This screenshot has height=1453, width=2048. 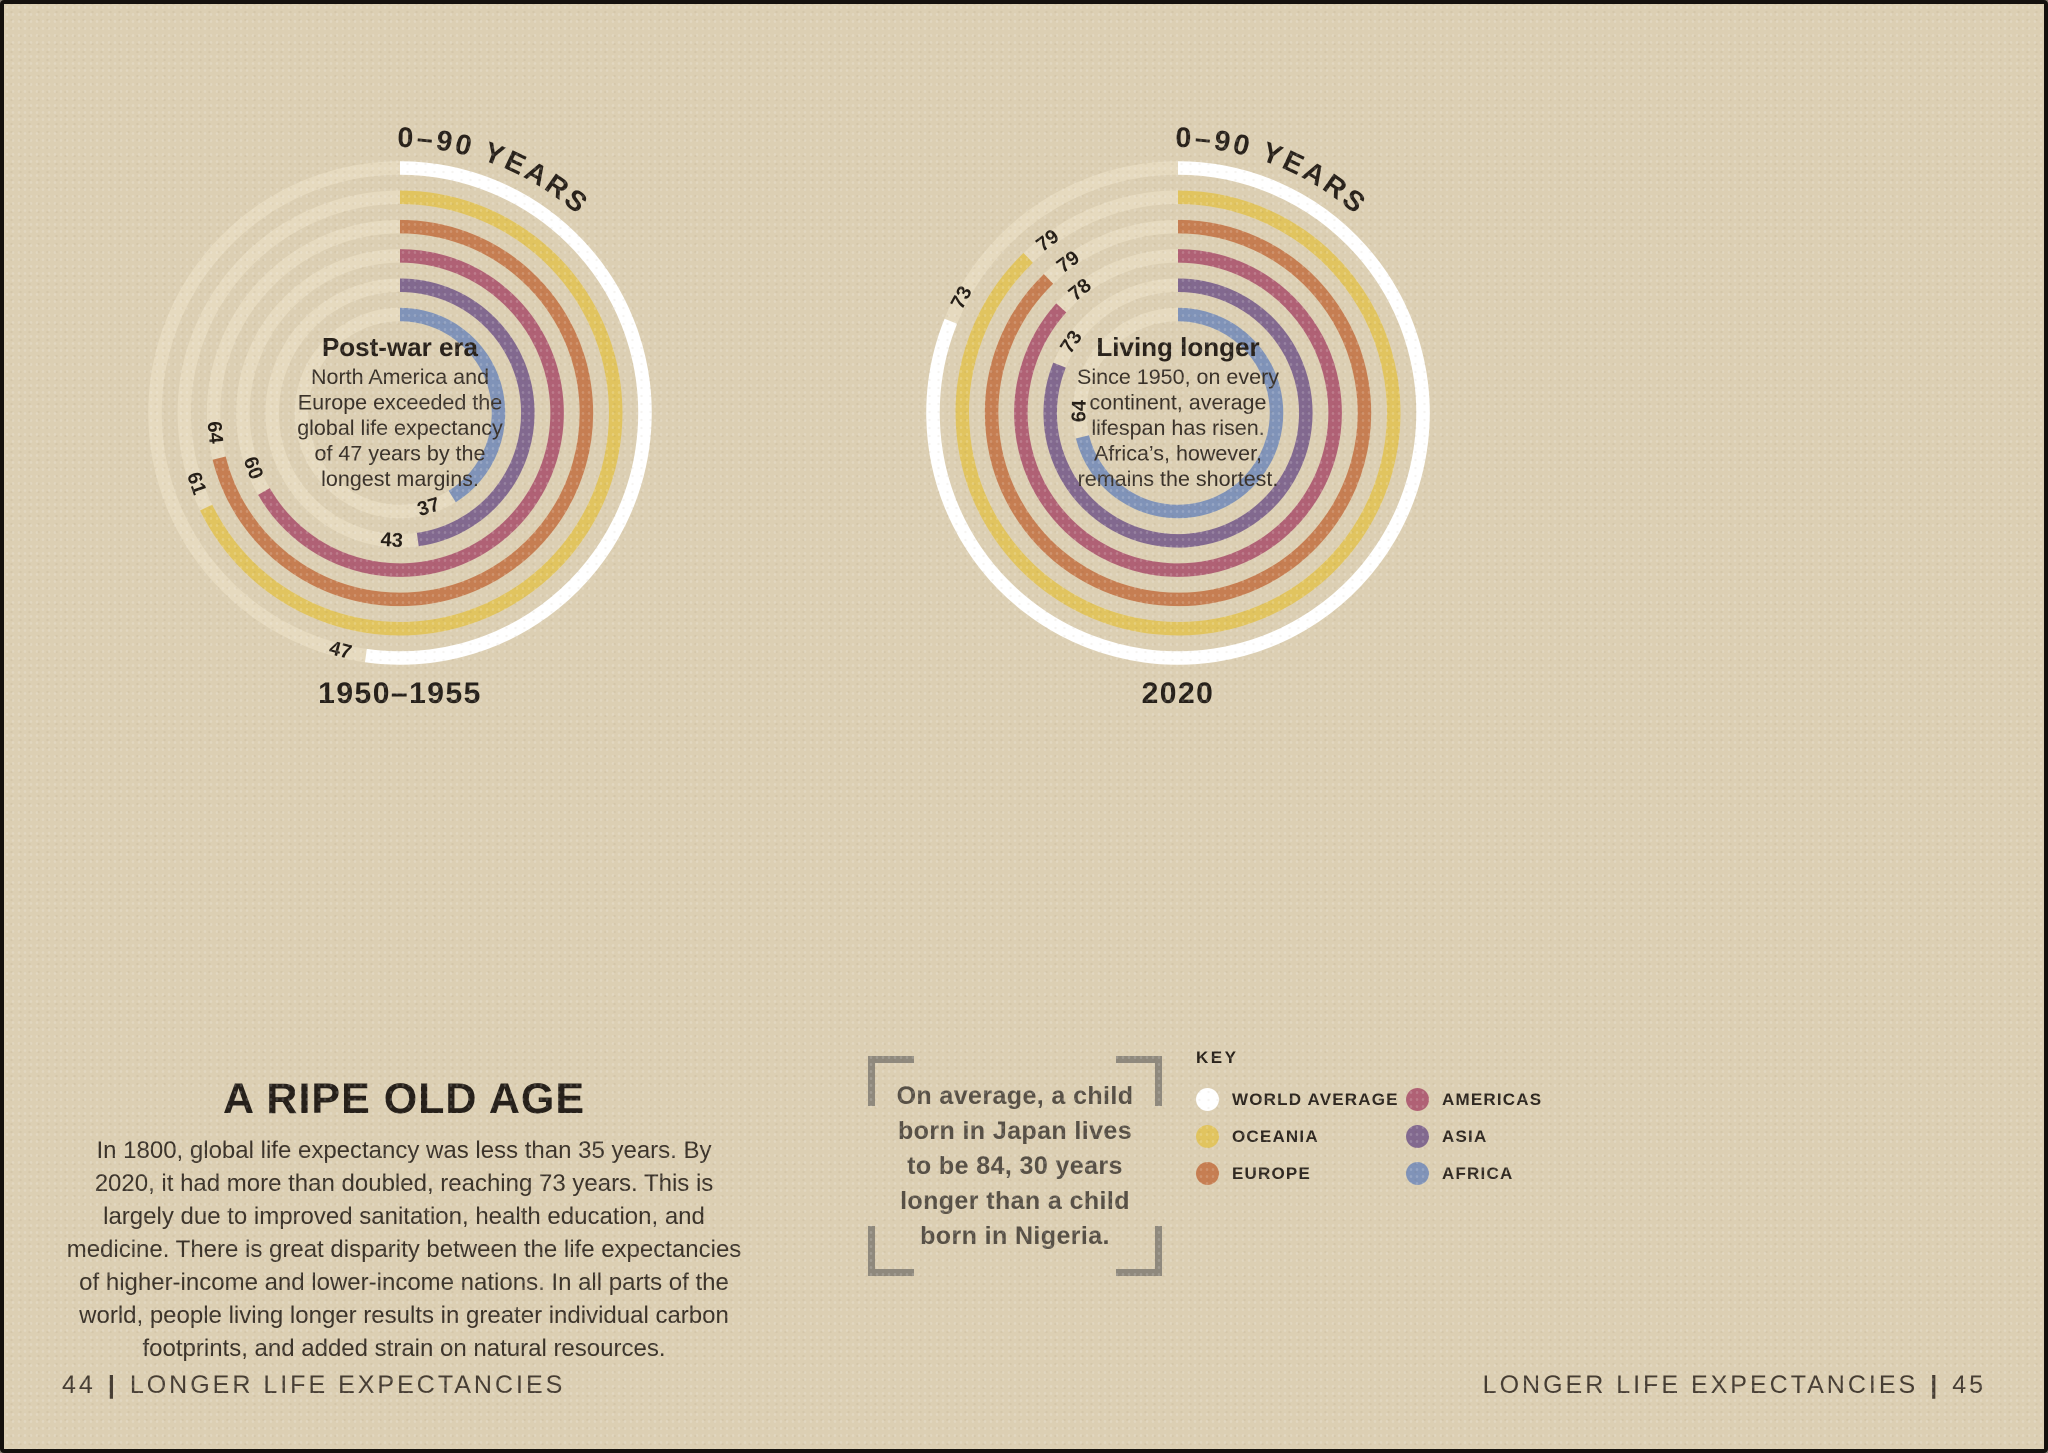 What do you see at coordinates (79, 1385) in the screenshot?
I see `page-number: 44` at bounding box center [79, 1385].